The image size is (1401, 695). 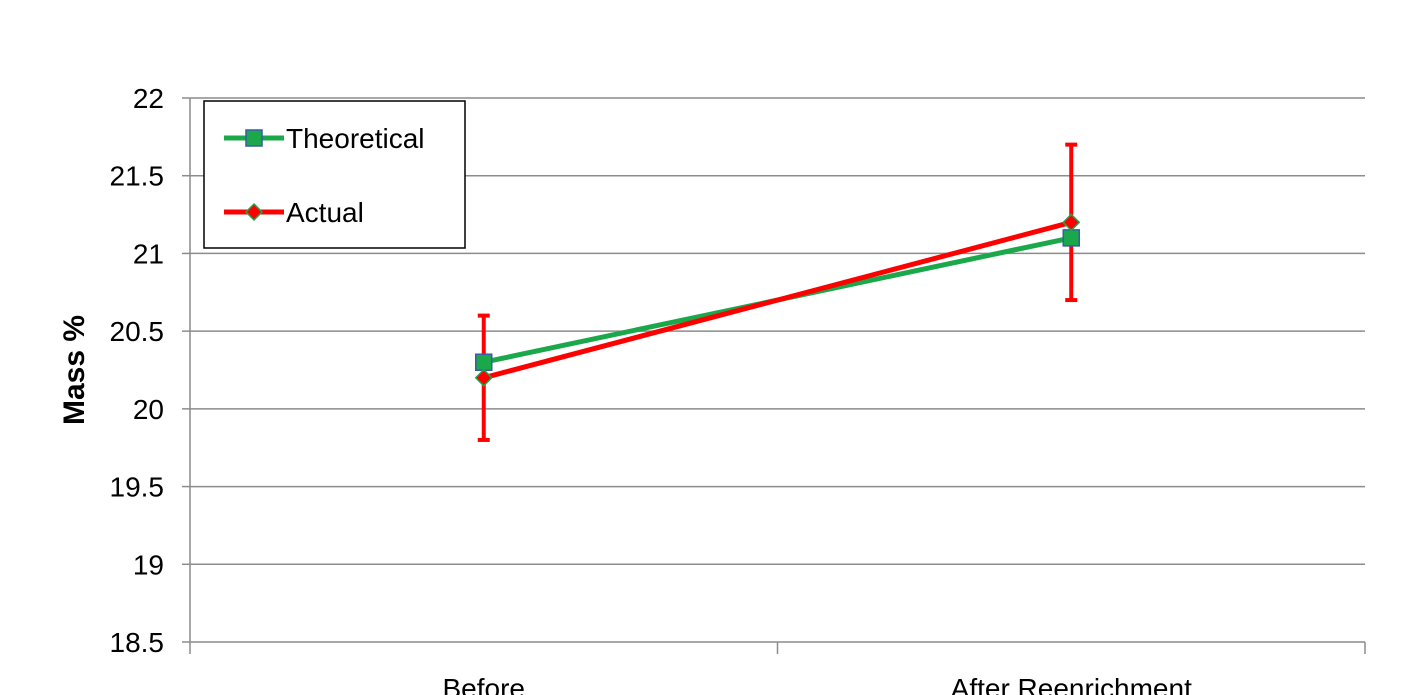 I want to click on legend-box, so click(x=334, y=174).